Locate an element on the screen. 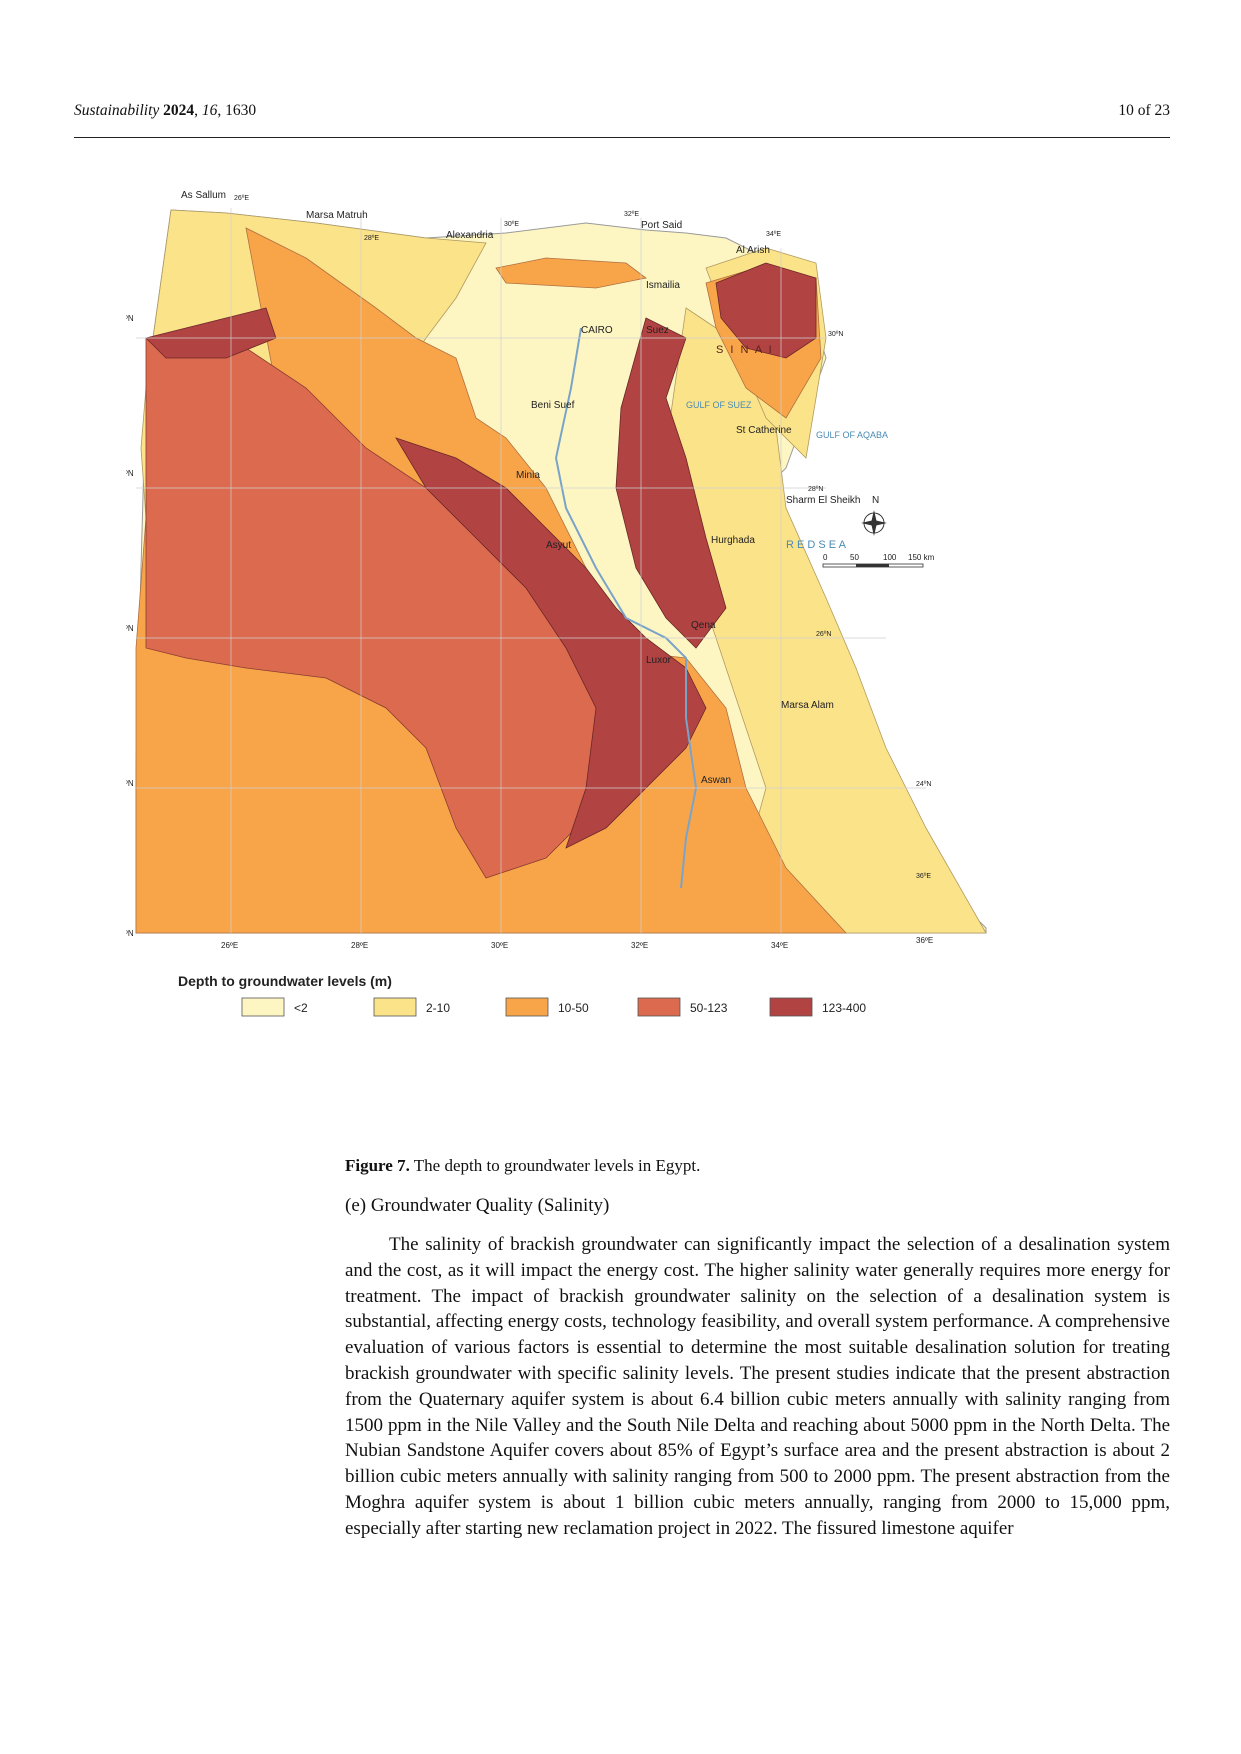  place-st-catherine: St Catherine is located at coordinates (764, 430).